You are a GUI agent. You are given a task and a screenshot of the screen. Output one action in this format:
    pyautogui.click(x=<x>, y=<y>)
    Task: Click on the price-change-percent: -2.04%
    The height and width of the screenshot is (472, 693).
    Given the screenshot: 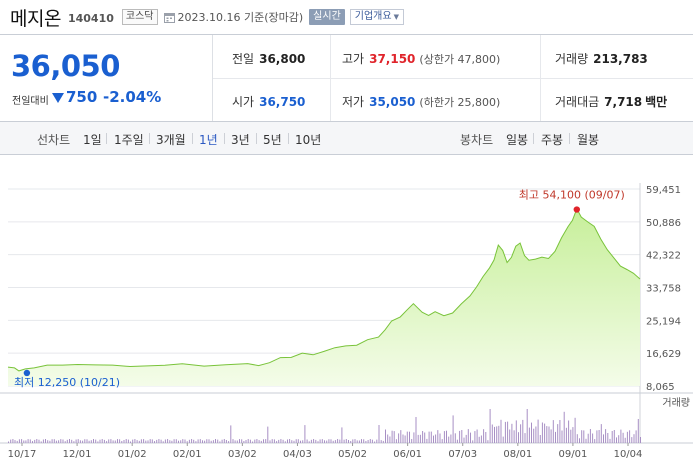 What is the action you would take?
    pyautogui.click(x=132, y=97)
    